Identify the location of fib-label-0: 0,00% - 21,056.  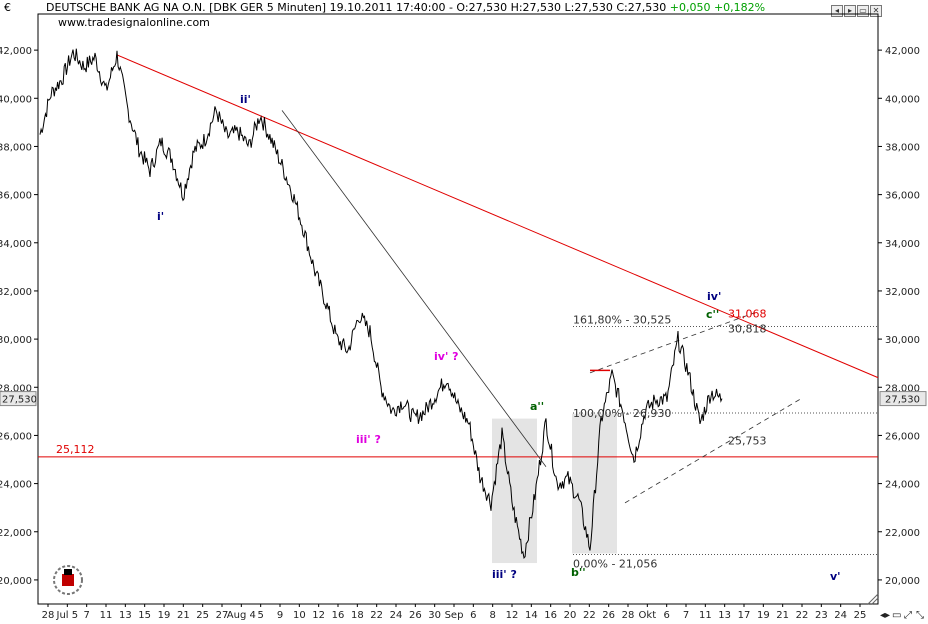
(615, 563).